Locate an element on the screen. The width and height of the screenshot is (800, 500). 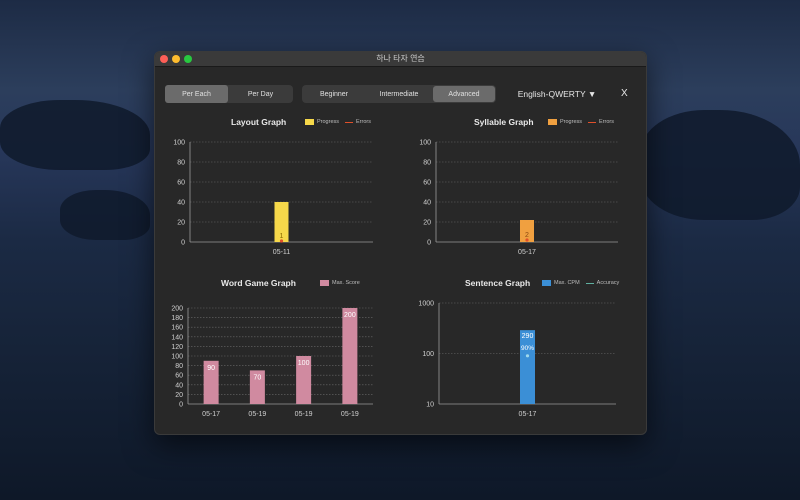
legend-accuracy: Accuracy is located at coordinates (608, 283).